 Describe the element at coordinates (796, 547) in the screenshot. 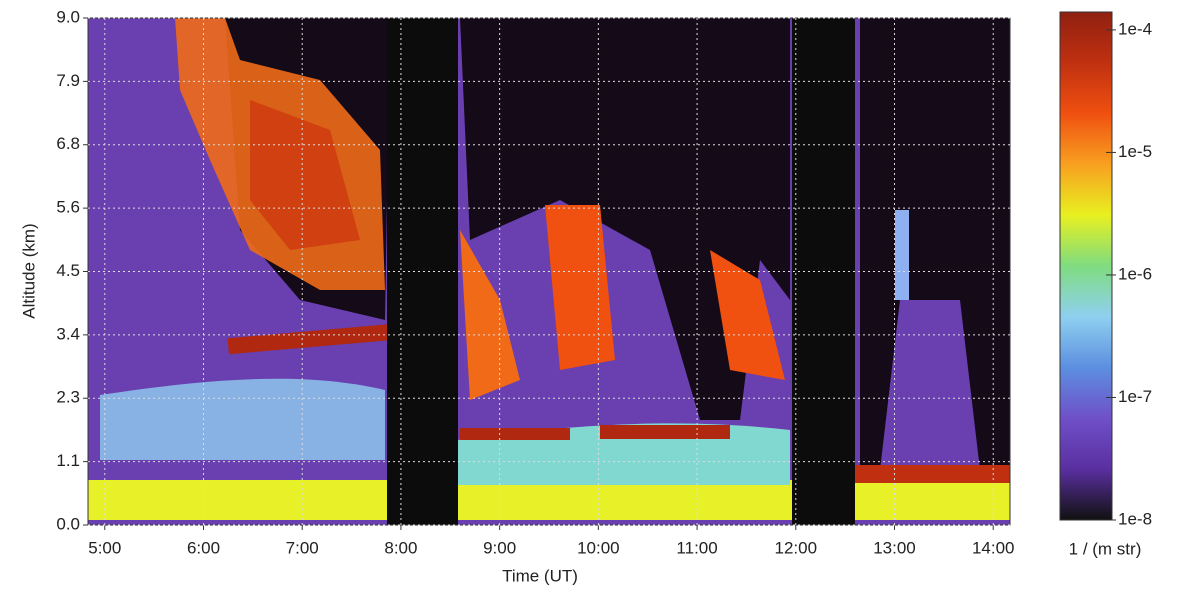

I see `x-tick-label: 12:00` at that location.